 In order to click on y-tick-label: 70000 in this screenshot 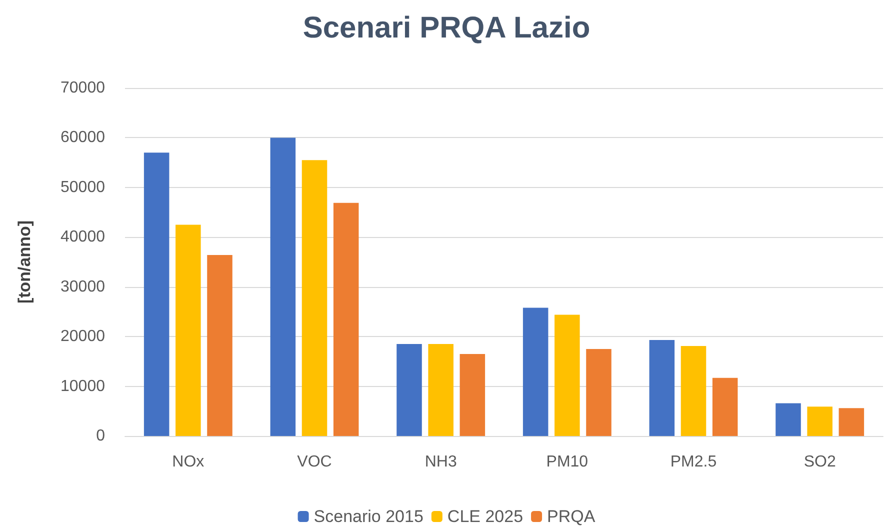, I will do `click(83, 88)`.